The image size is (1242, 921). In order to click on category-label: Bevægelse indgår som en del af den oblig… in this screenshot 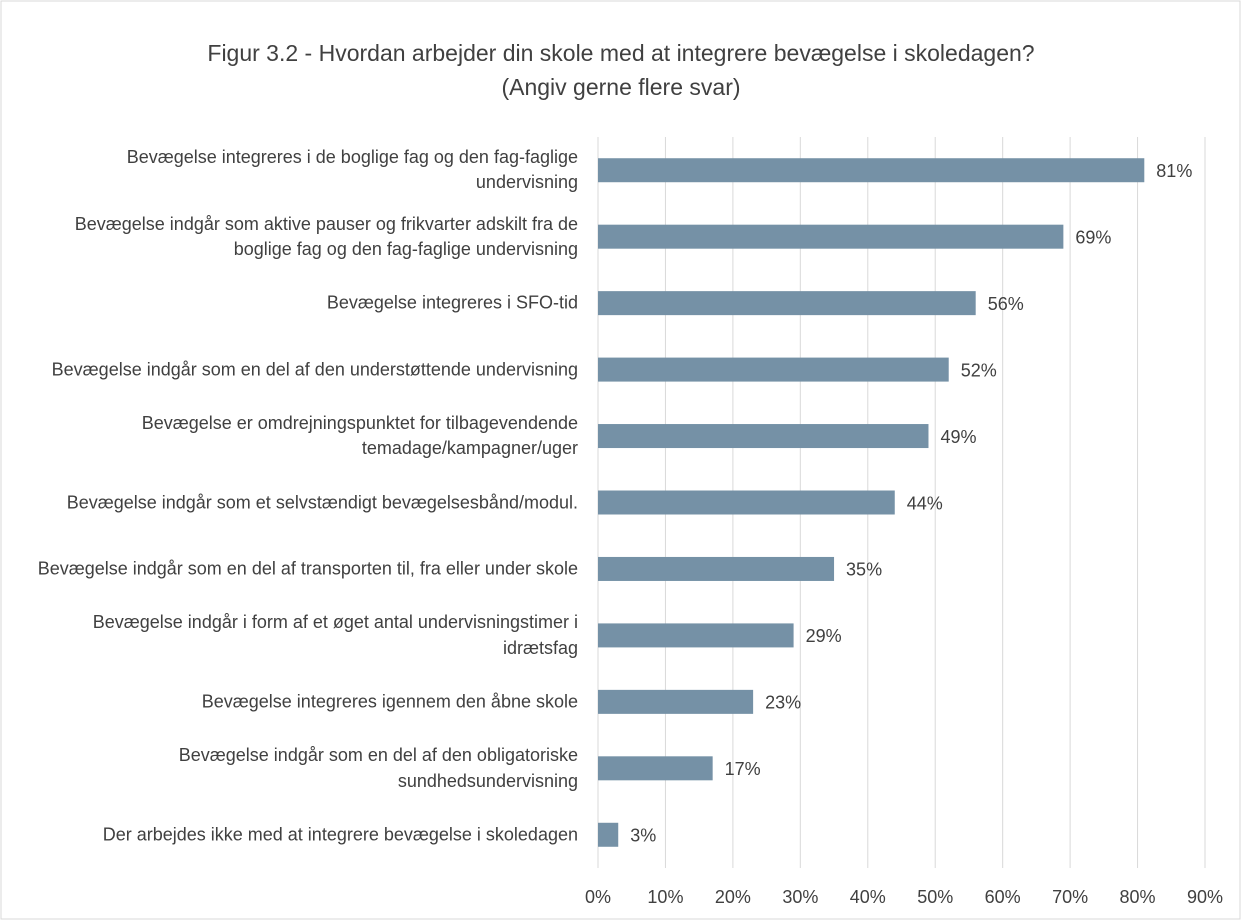, I will do `click(378, 768)`.